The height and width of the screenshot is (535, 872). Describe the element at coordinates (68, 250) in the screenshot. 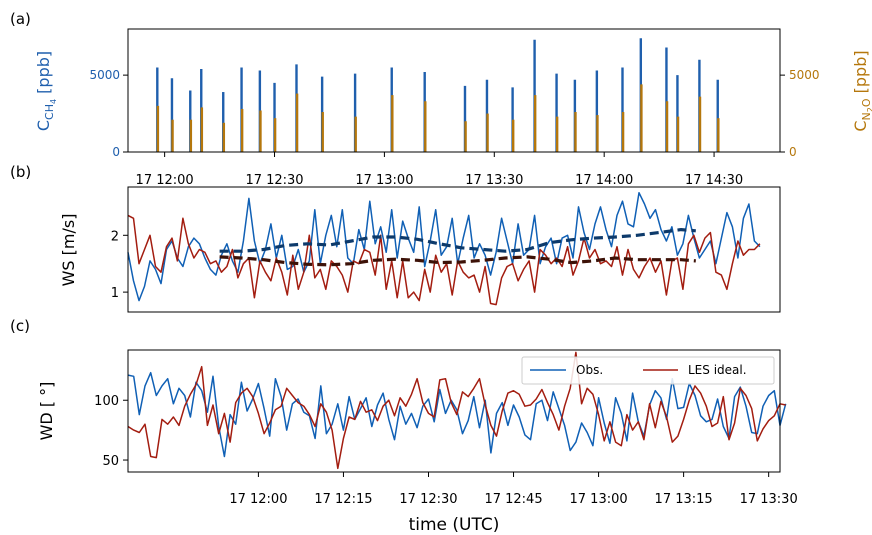

I see `panel-b-ylabel: WS [m/s]` at that location.